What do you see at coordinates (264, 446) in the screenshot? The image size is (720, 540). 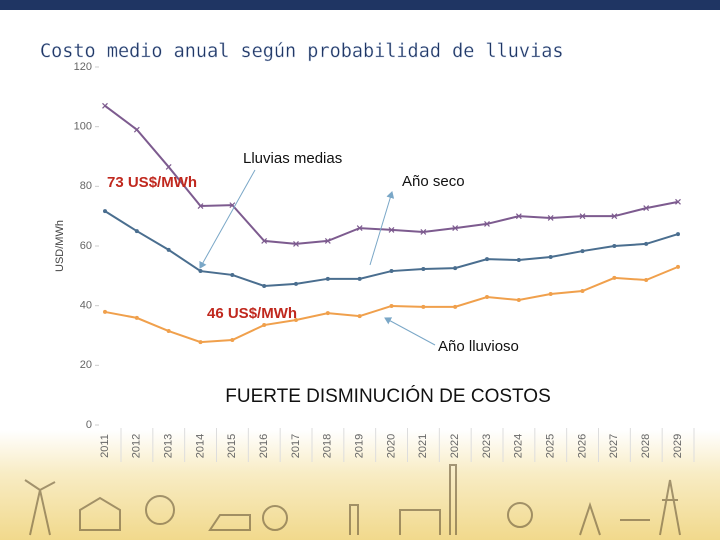 I see `x-tick-label: 2016` at bounding box center [264, 446].